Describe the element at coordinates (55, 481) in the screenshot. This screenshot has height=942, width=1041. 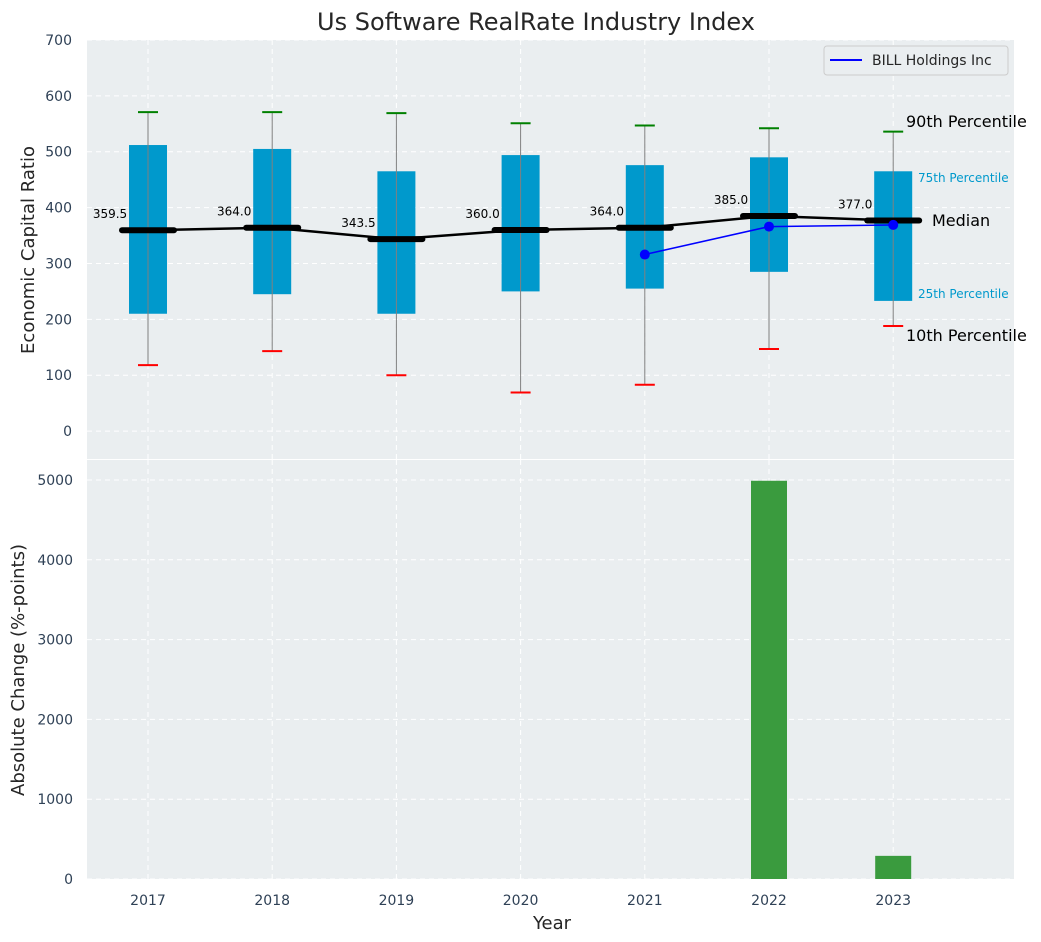
I see `bottom-y-tick-label: 5000` at that location.